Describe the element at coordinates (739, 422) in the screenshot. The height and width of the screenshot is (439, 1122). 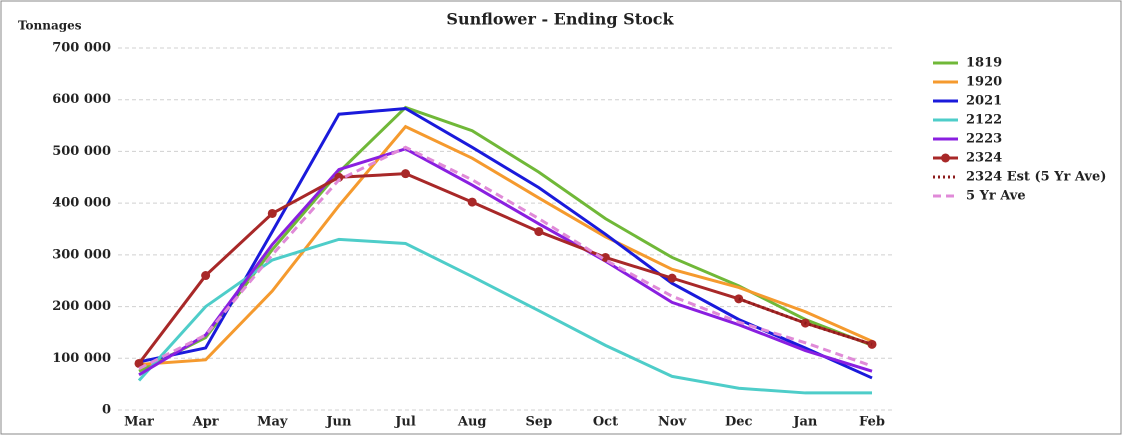
I see `x-tick-label: Dec` at that location.